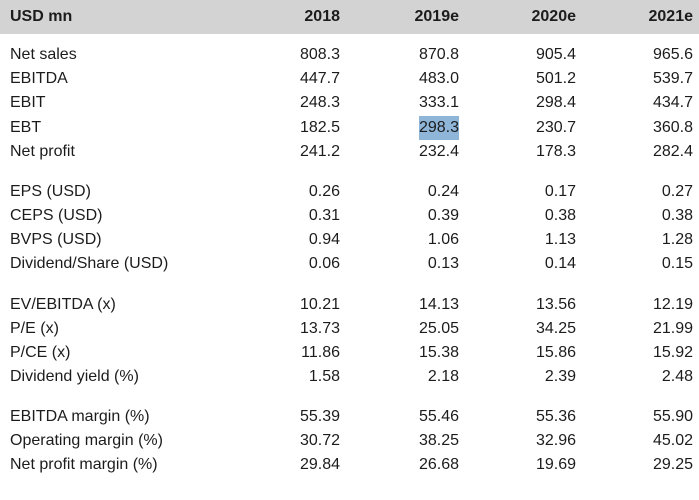 The width and height of the screenshot is (699, 500). I want to click on row-value: 483.0, so click(438, 78).